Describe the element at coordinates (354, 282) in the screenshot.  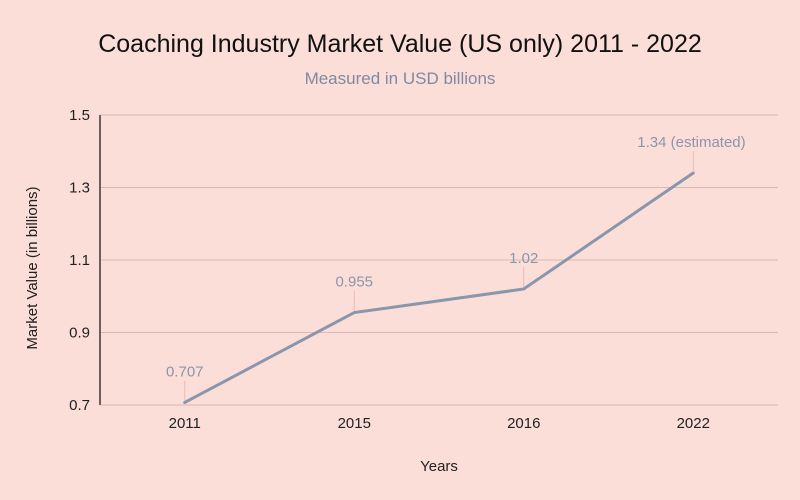
I see `data-label: 0.955` at that location.